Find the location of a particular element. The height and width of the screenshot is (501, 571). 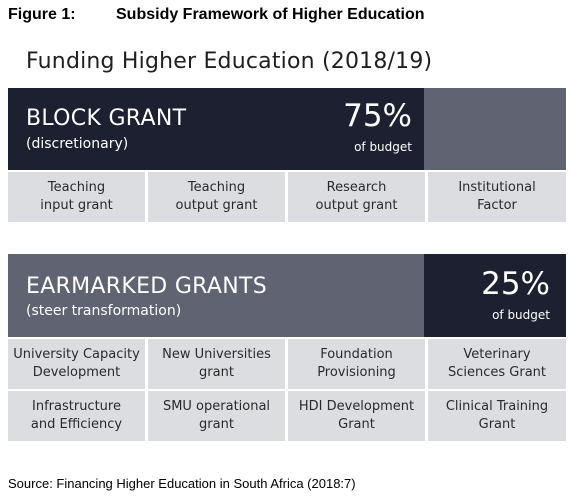

earmarked-grants-header: EARMARKED GRANTS (steer transformation) is located at coordinates (216, 295).